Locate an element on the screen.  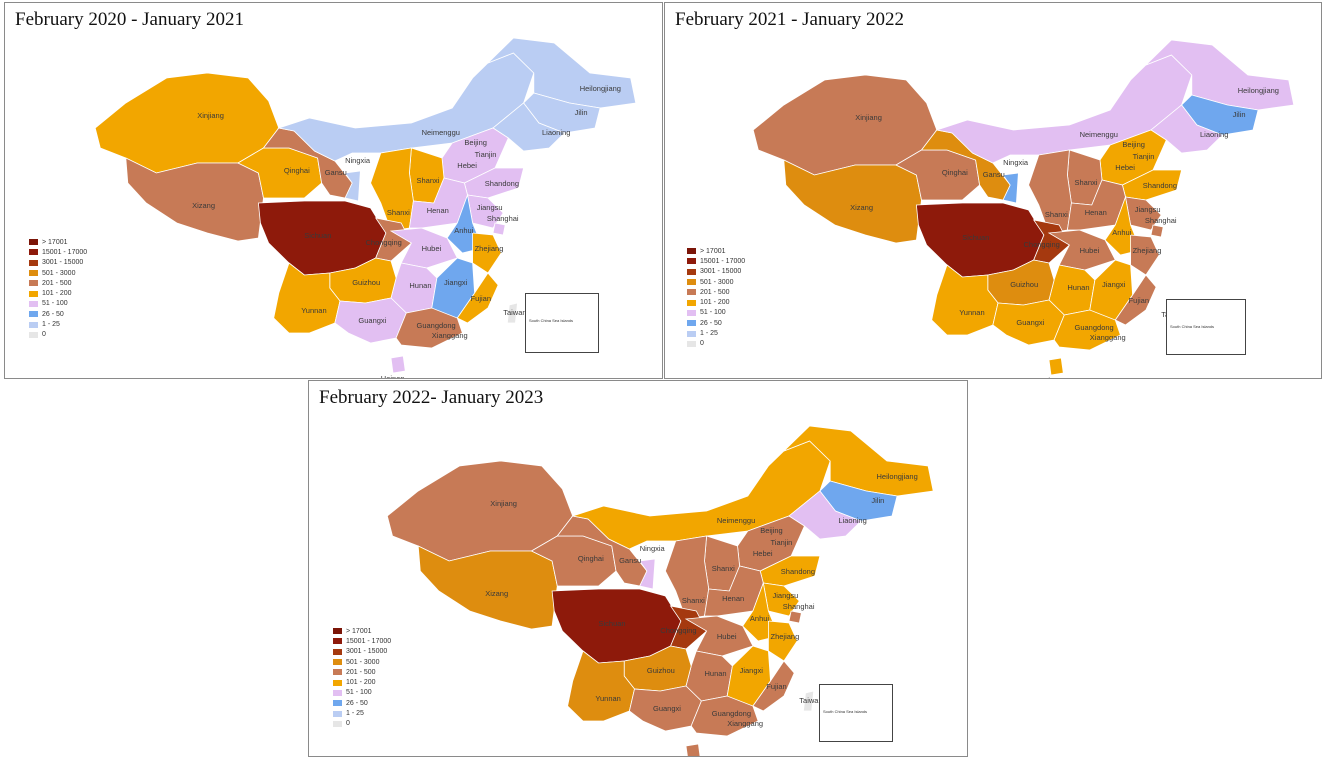
province-label: Liaoning is located at coordinates (852, 520).